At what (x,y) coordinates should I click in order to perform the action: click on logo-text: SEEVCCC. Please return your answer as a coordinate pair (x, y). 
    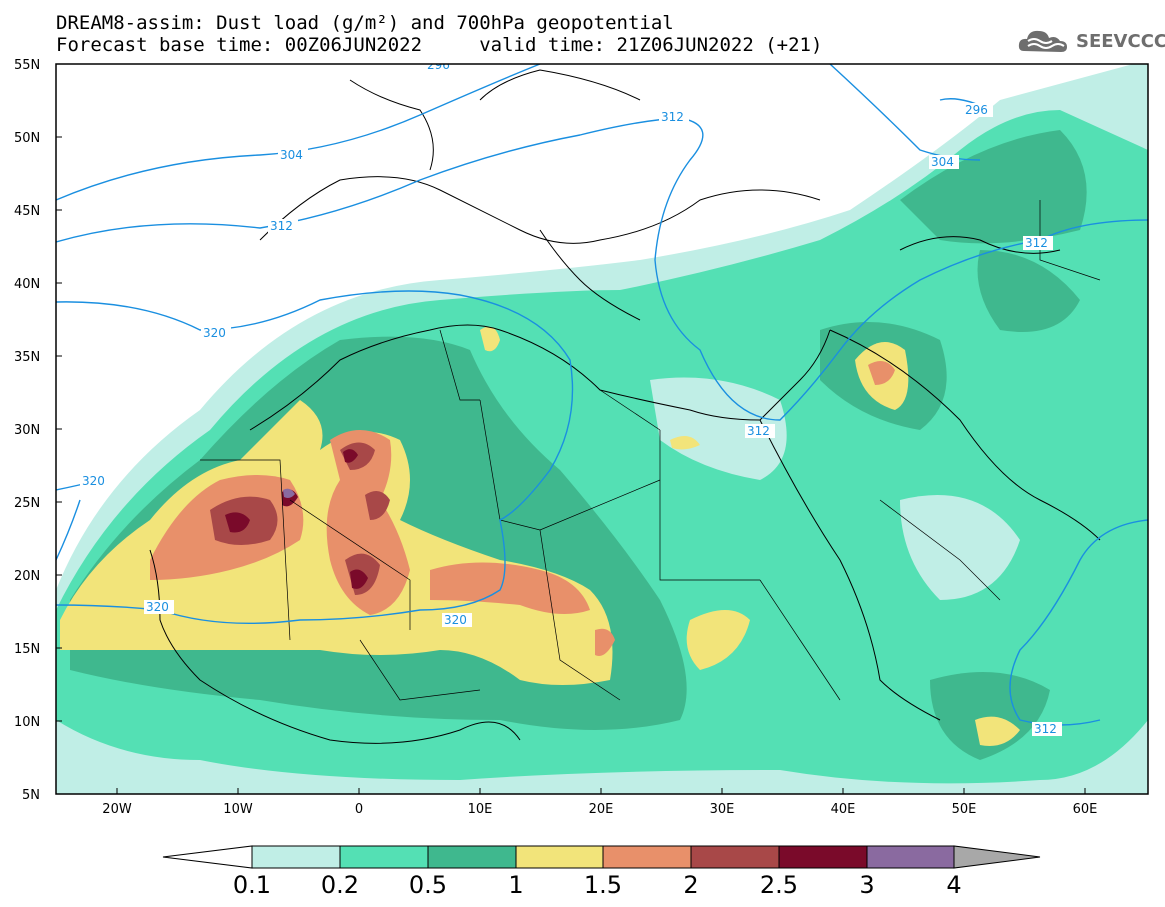
    Looking at the image, I should click on (1120, 41).